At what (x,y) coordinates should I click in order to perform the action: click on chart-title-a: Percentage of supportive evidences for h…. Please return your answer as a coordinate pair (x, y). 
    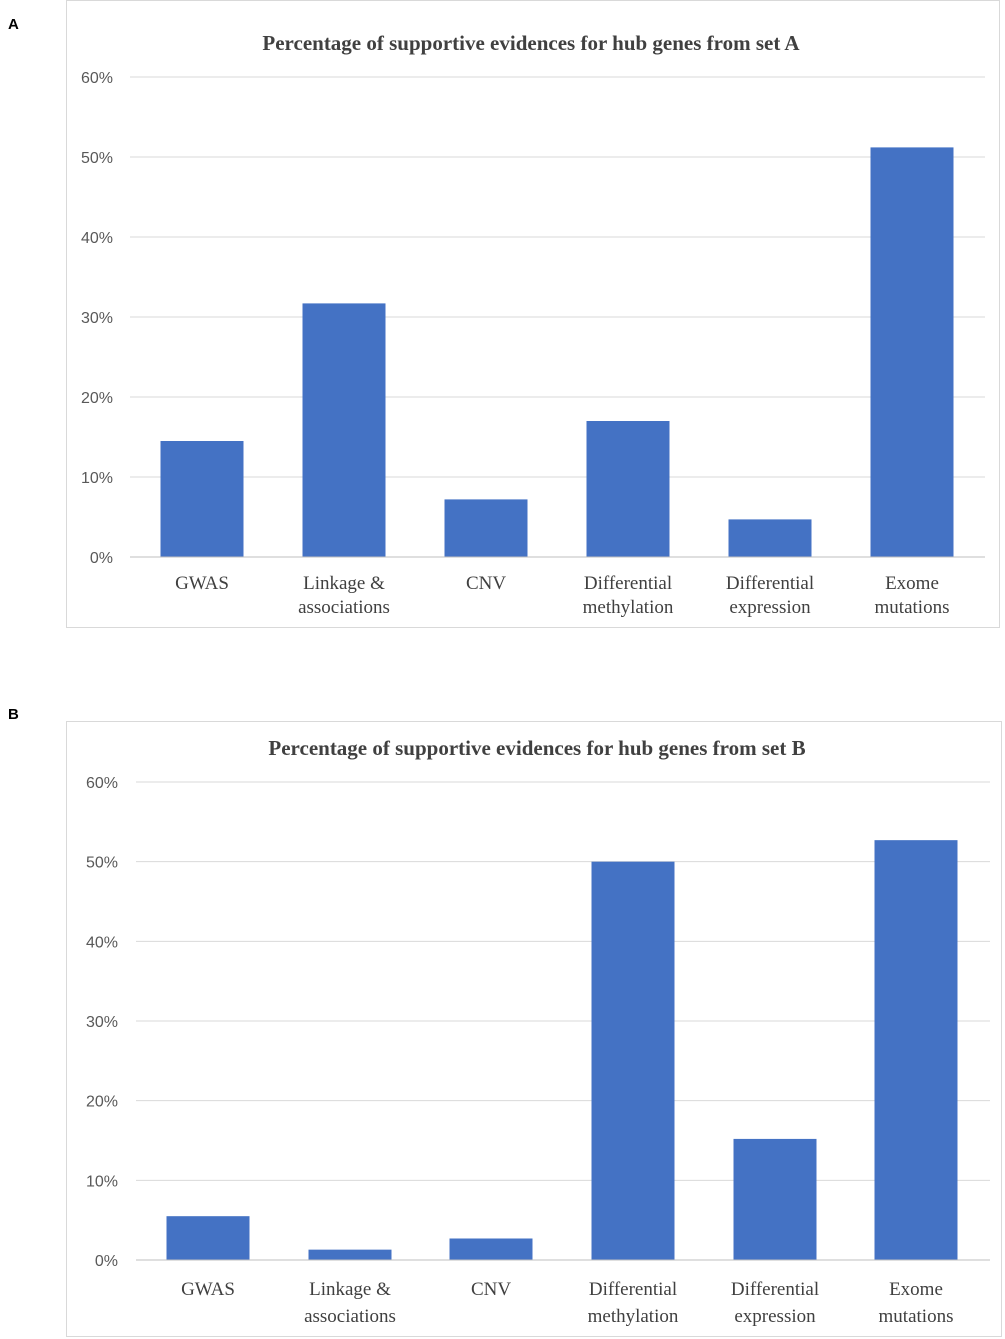
    Looking at the image, I should click on (531, 43).